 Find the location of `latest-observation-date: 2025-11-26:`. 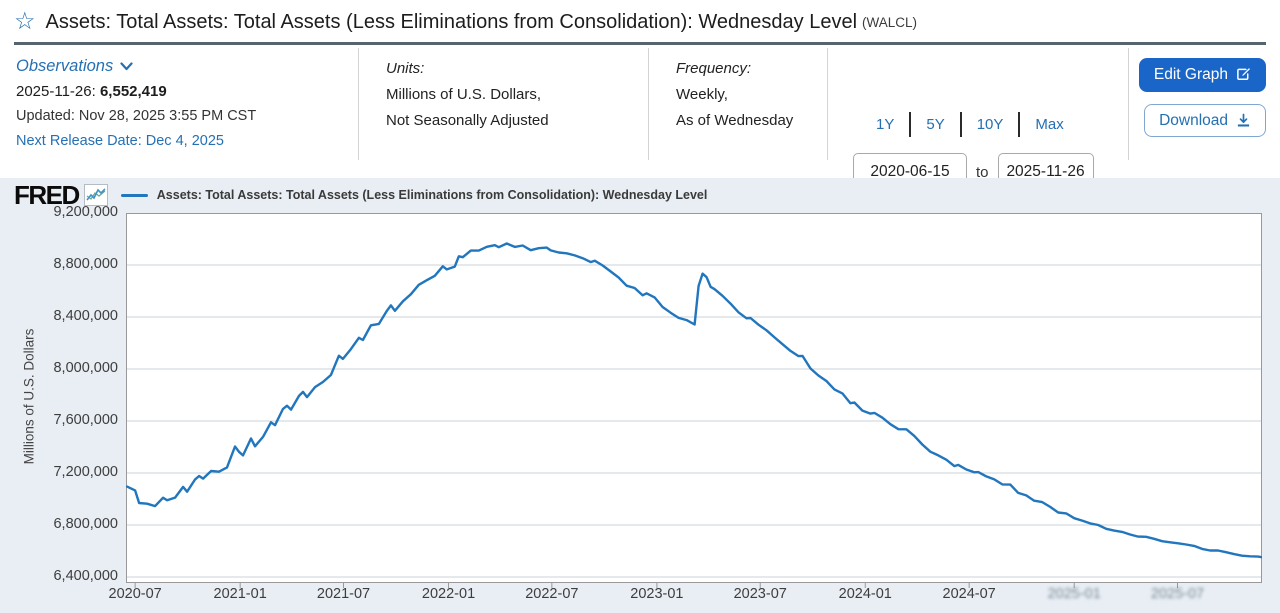

latest-observation-date: 2025-11-26: is located at coordinates (56, 91).